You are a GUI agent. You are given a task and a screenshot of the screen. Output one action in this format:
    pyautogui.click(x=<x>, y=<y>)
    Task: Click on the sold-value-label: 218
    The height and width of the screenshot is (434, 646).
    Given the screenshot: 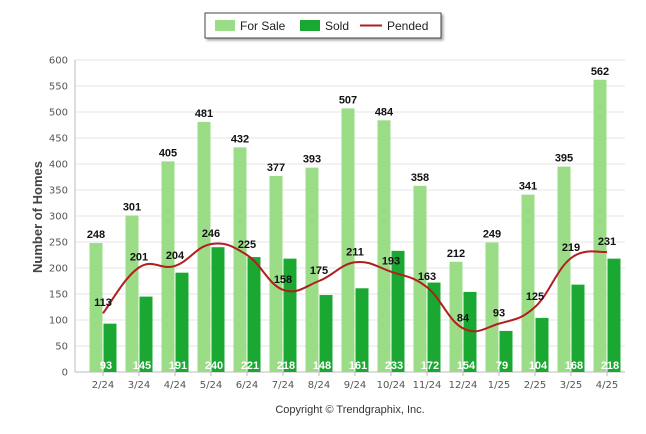 What is the action you would take?
    pyautogui.click(x=610, y=366)
    